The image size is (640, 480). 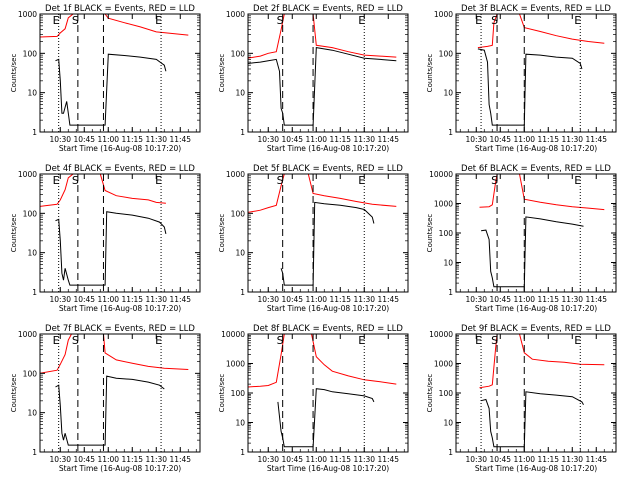 What do you see at coordinates (238, 213) in the screenshot?
I see `y-tick-label: 100` at bounding box center [238, 213].